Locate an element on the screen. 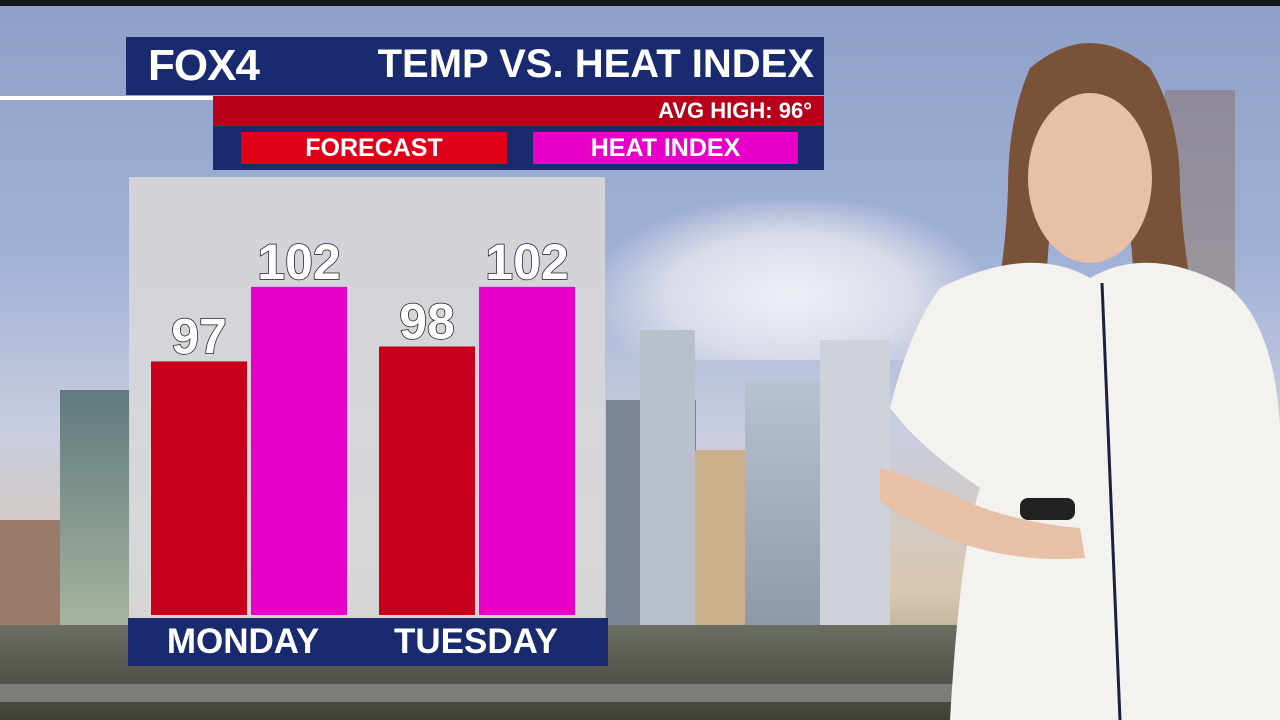 The image size is (1280, 720). station-logo: FOX4 is located at coordinates (204, 65).